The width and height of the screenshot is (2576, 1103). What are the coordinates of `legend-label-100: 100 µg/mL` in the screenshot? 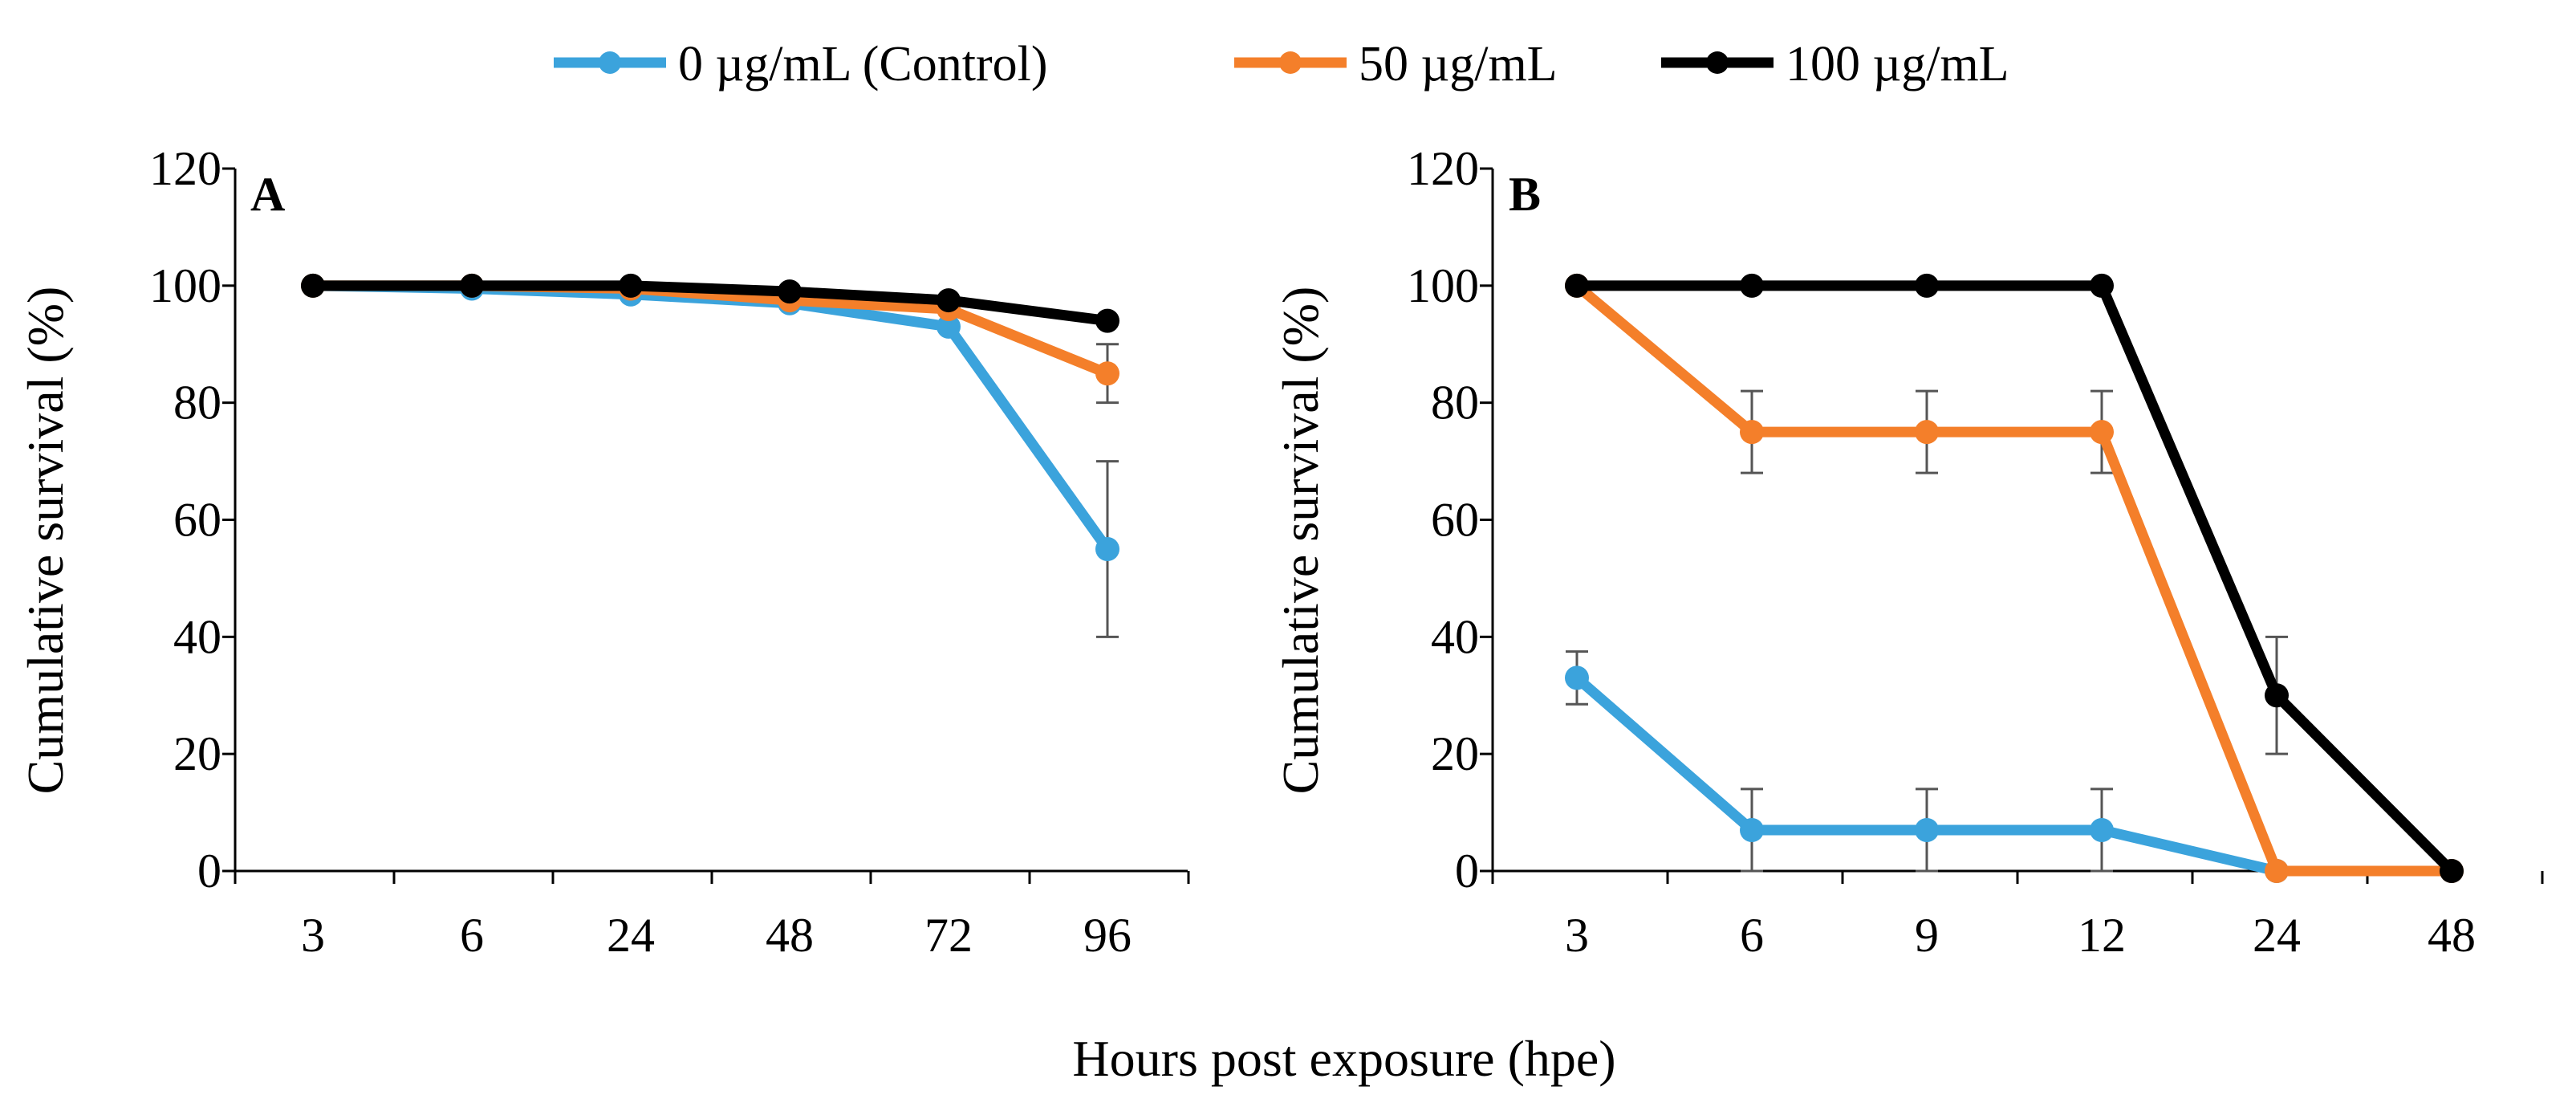 It's located at (1898, 64).